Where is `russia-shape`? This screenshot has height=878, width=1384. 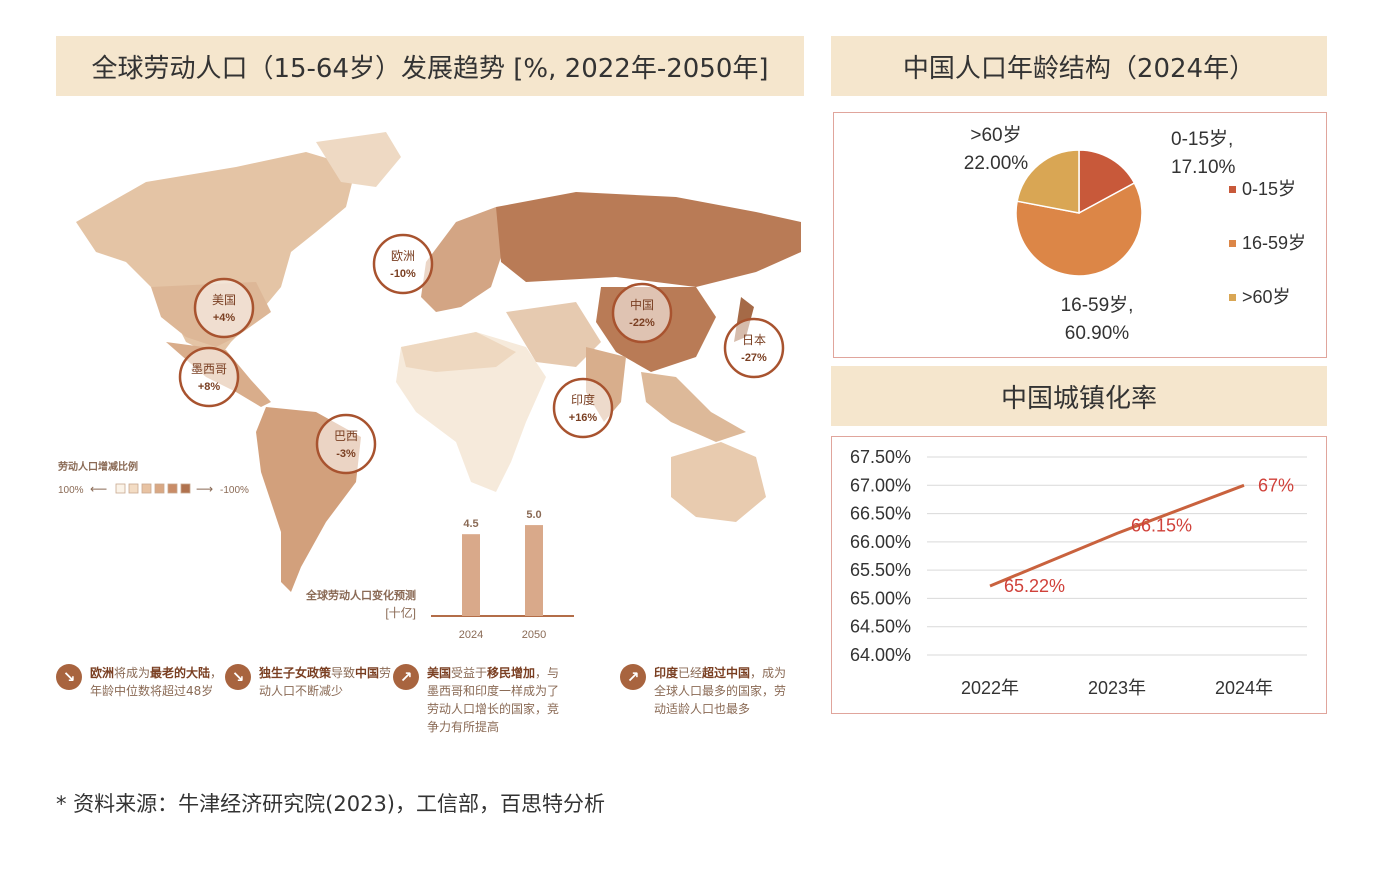 russia-shape is located at coordinates (648, 239).